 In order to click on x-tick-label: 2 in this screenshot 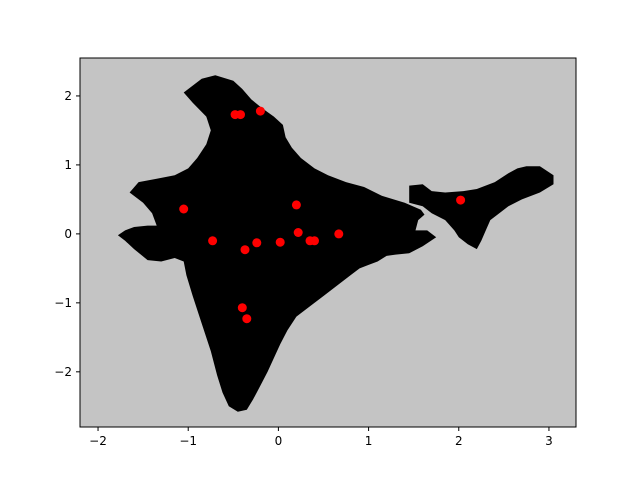, I will do `click(459, 441)`.